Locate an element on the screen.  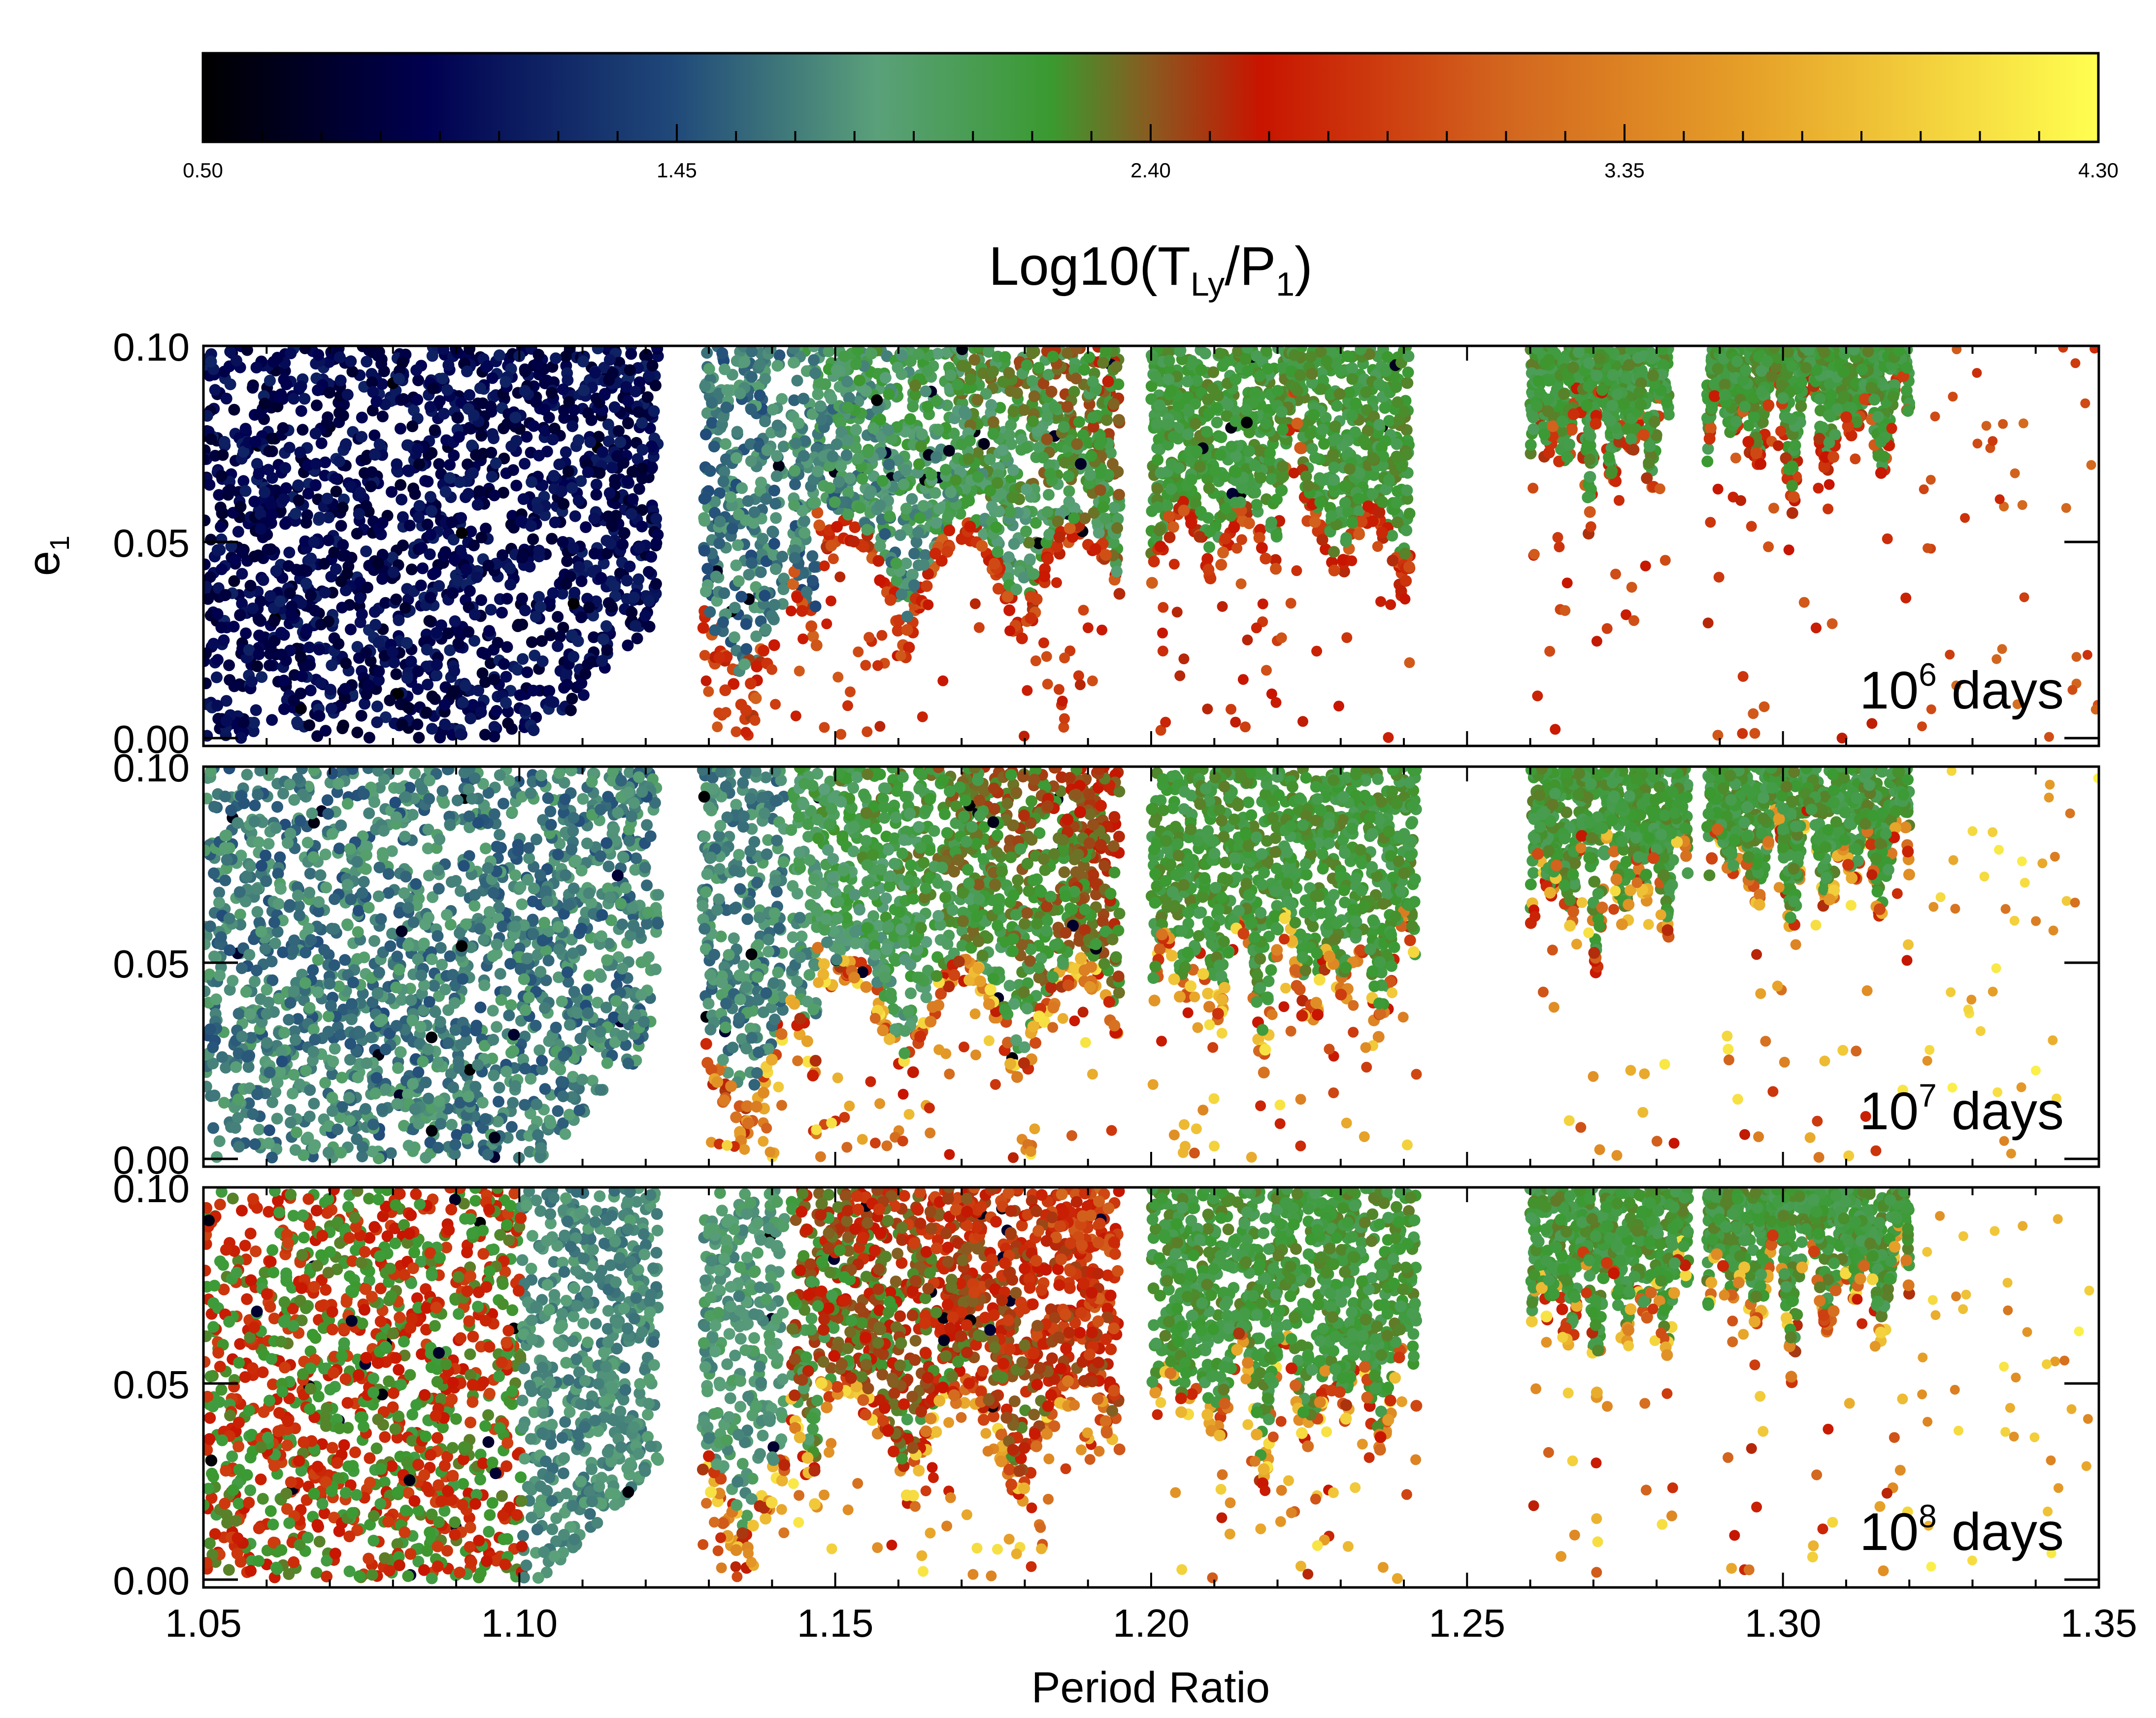
colorbar: 0.50 1.45 2.40 3.35 4.30 Log10(TLy/P1) is located at coordinates (1151, 178).